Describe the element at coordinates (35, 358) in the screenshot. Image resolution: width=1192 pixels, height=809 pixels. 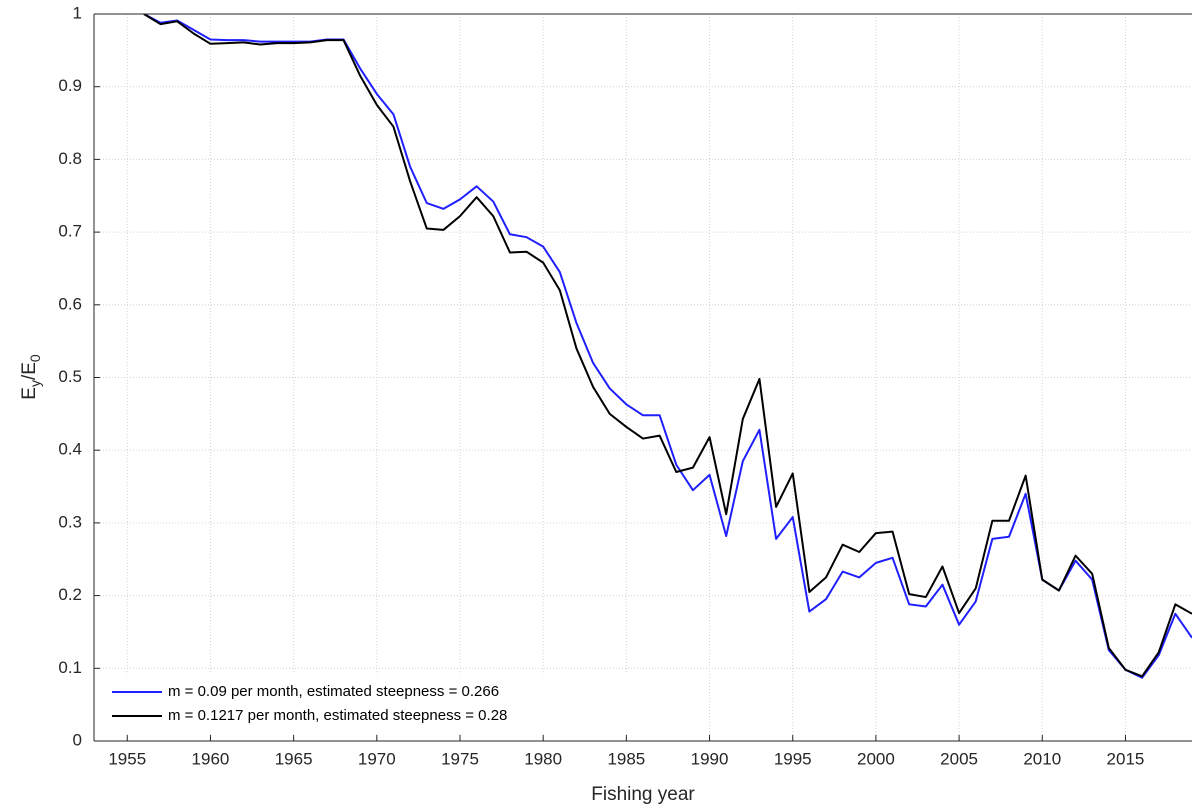
I see `y-label-subscript: 0` at that location.